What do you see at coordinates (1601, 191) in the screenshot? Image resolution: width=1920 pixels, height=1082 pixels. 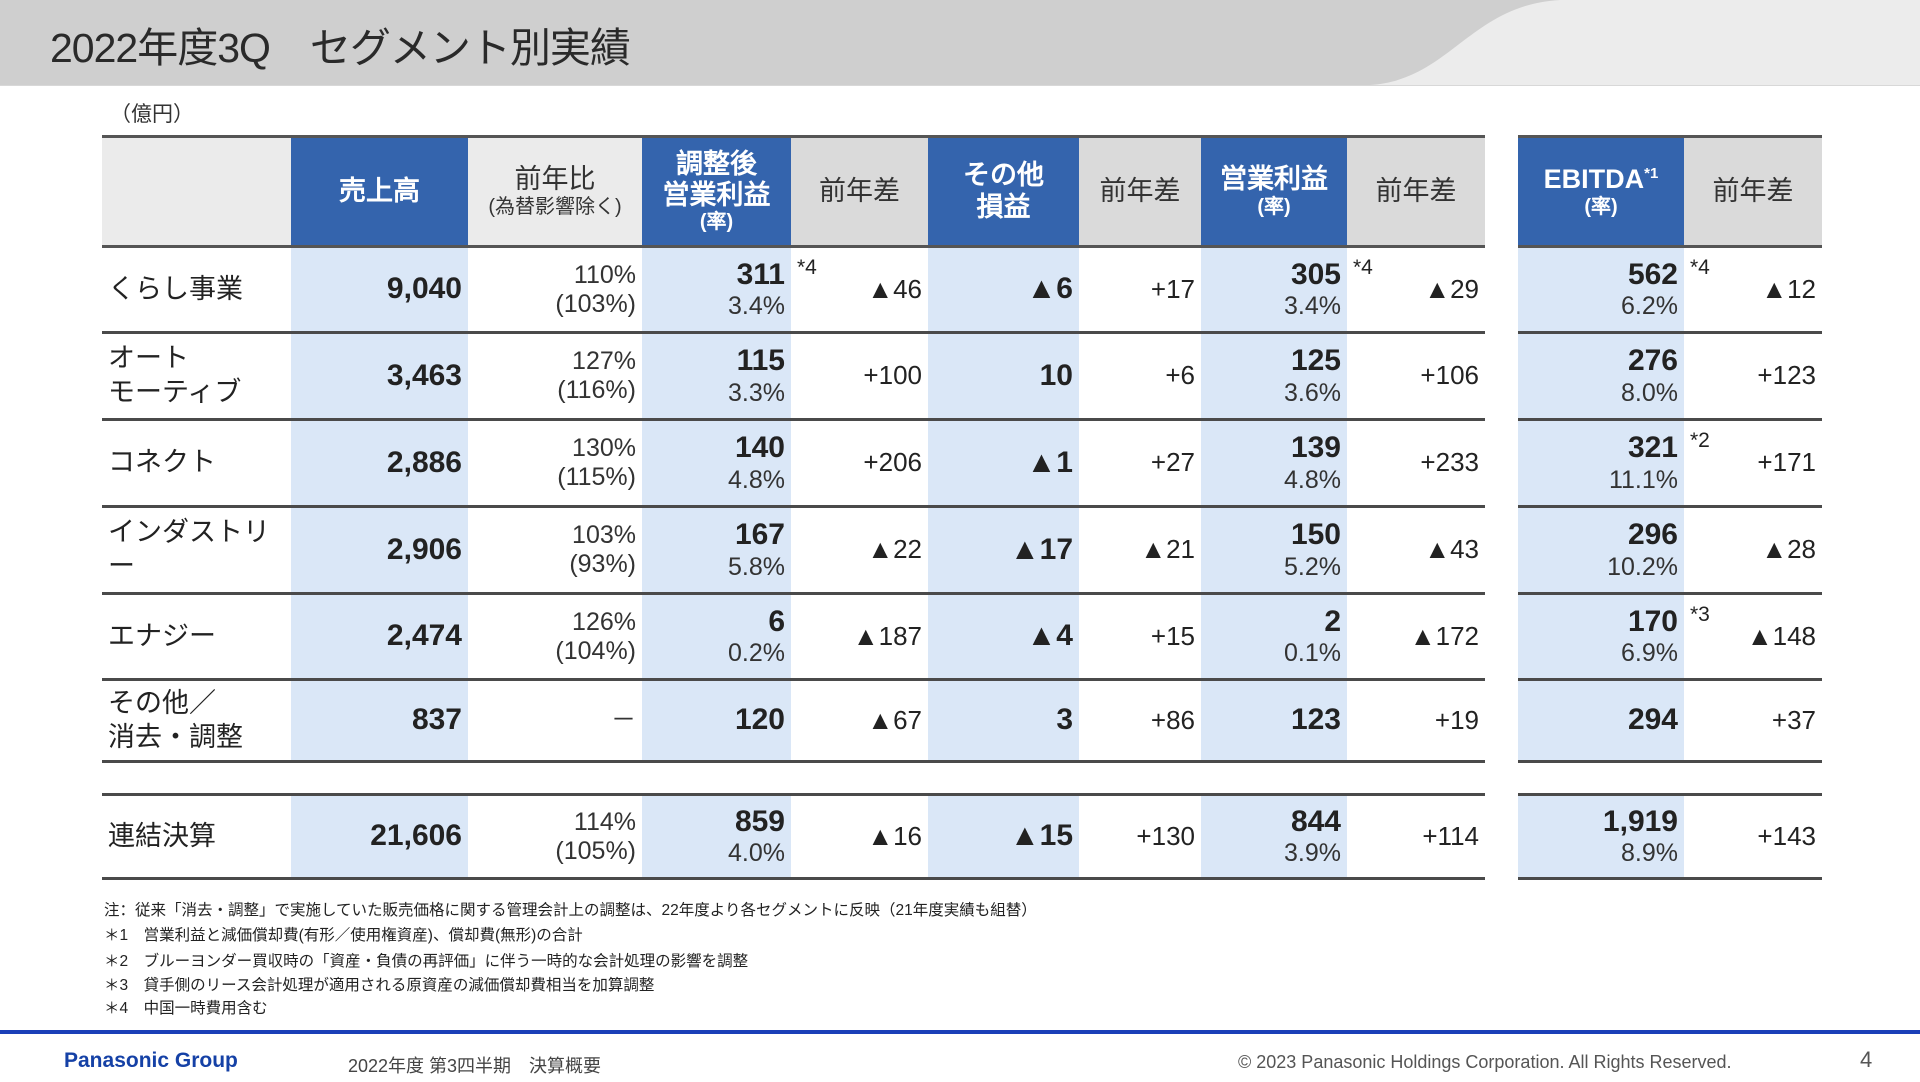 I see `header-ebitda: EBITDA*1 (率)` at bounding box center [1601, 191].